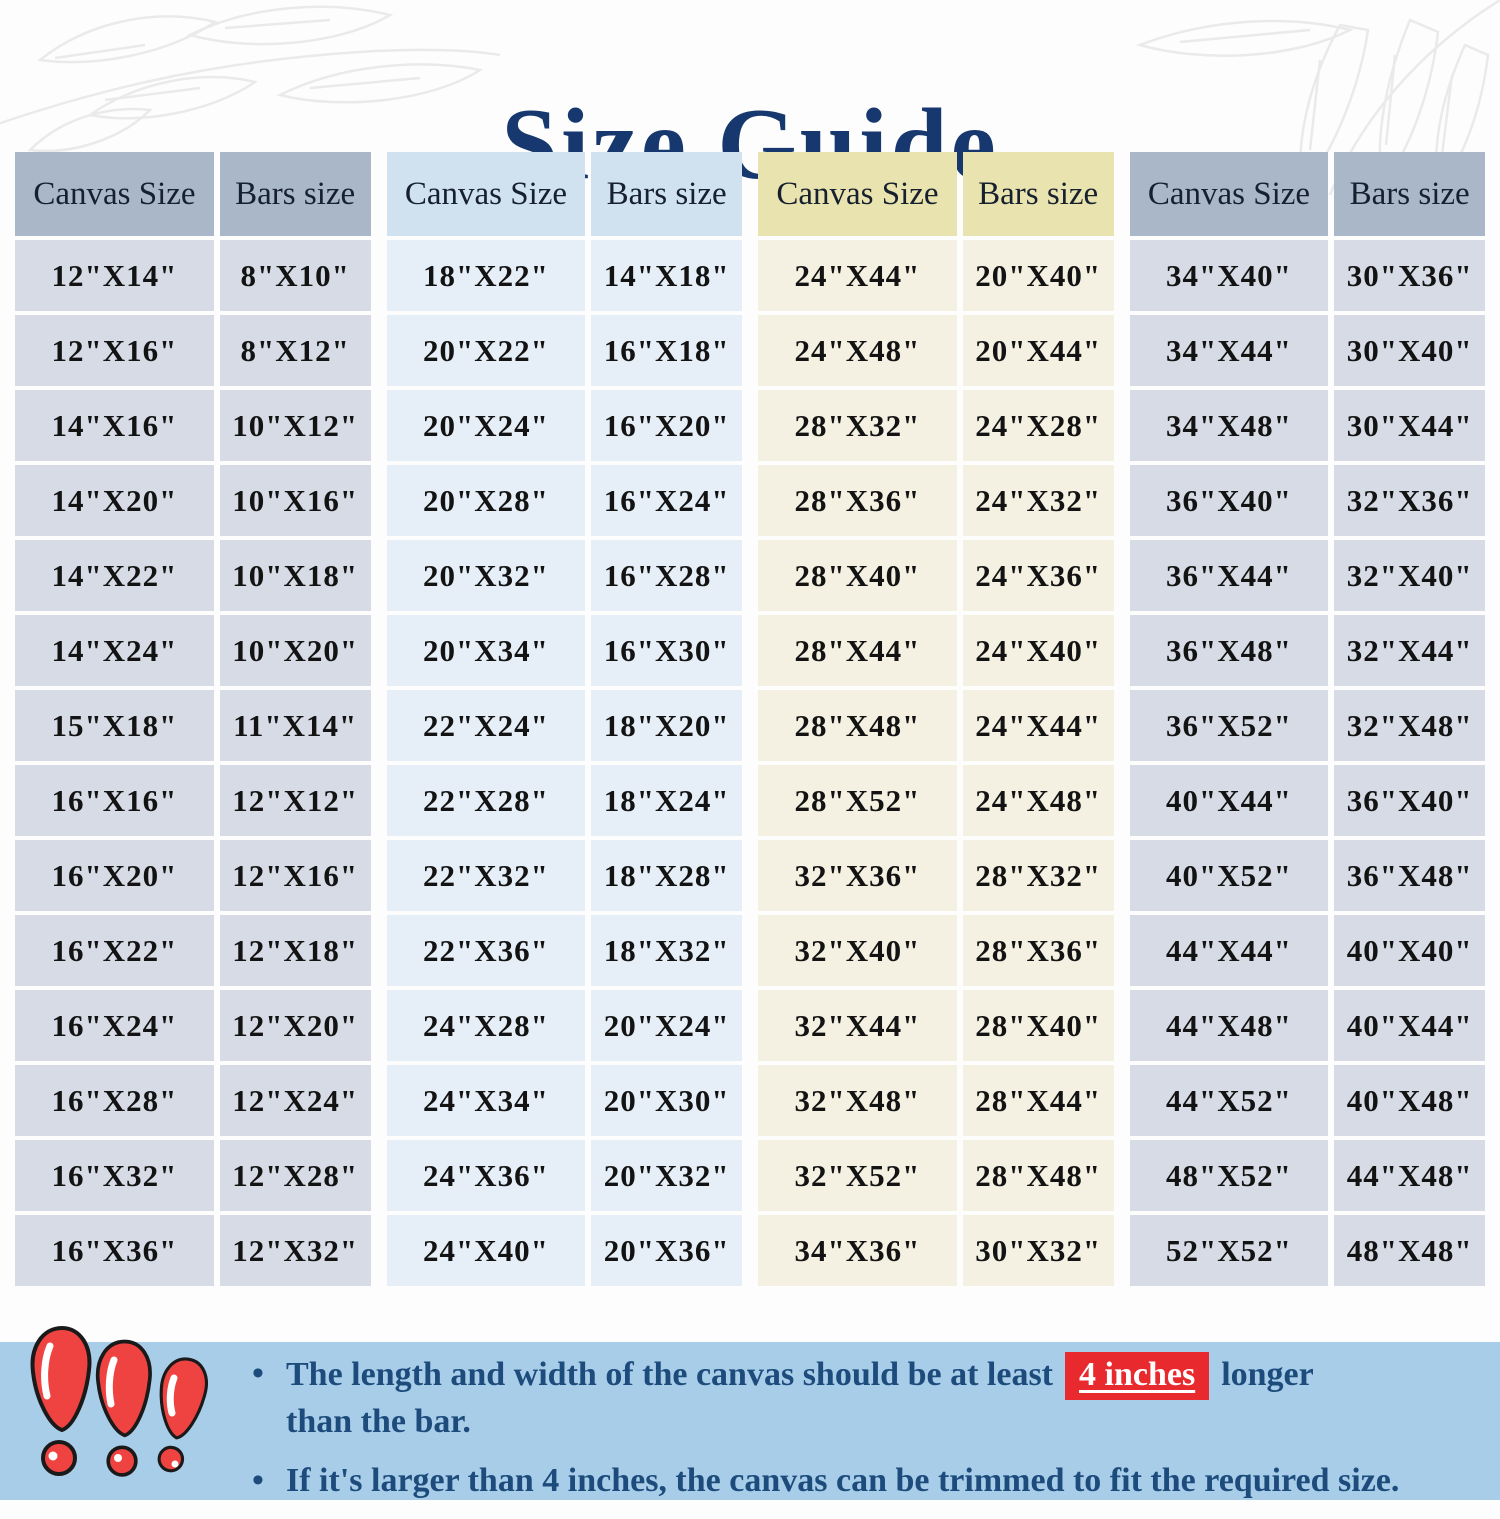 The image size is (1500, 1519). I want to click on canvas-size-cell: 16"X28", so click(114, 1100).